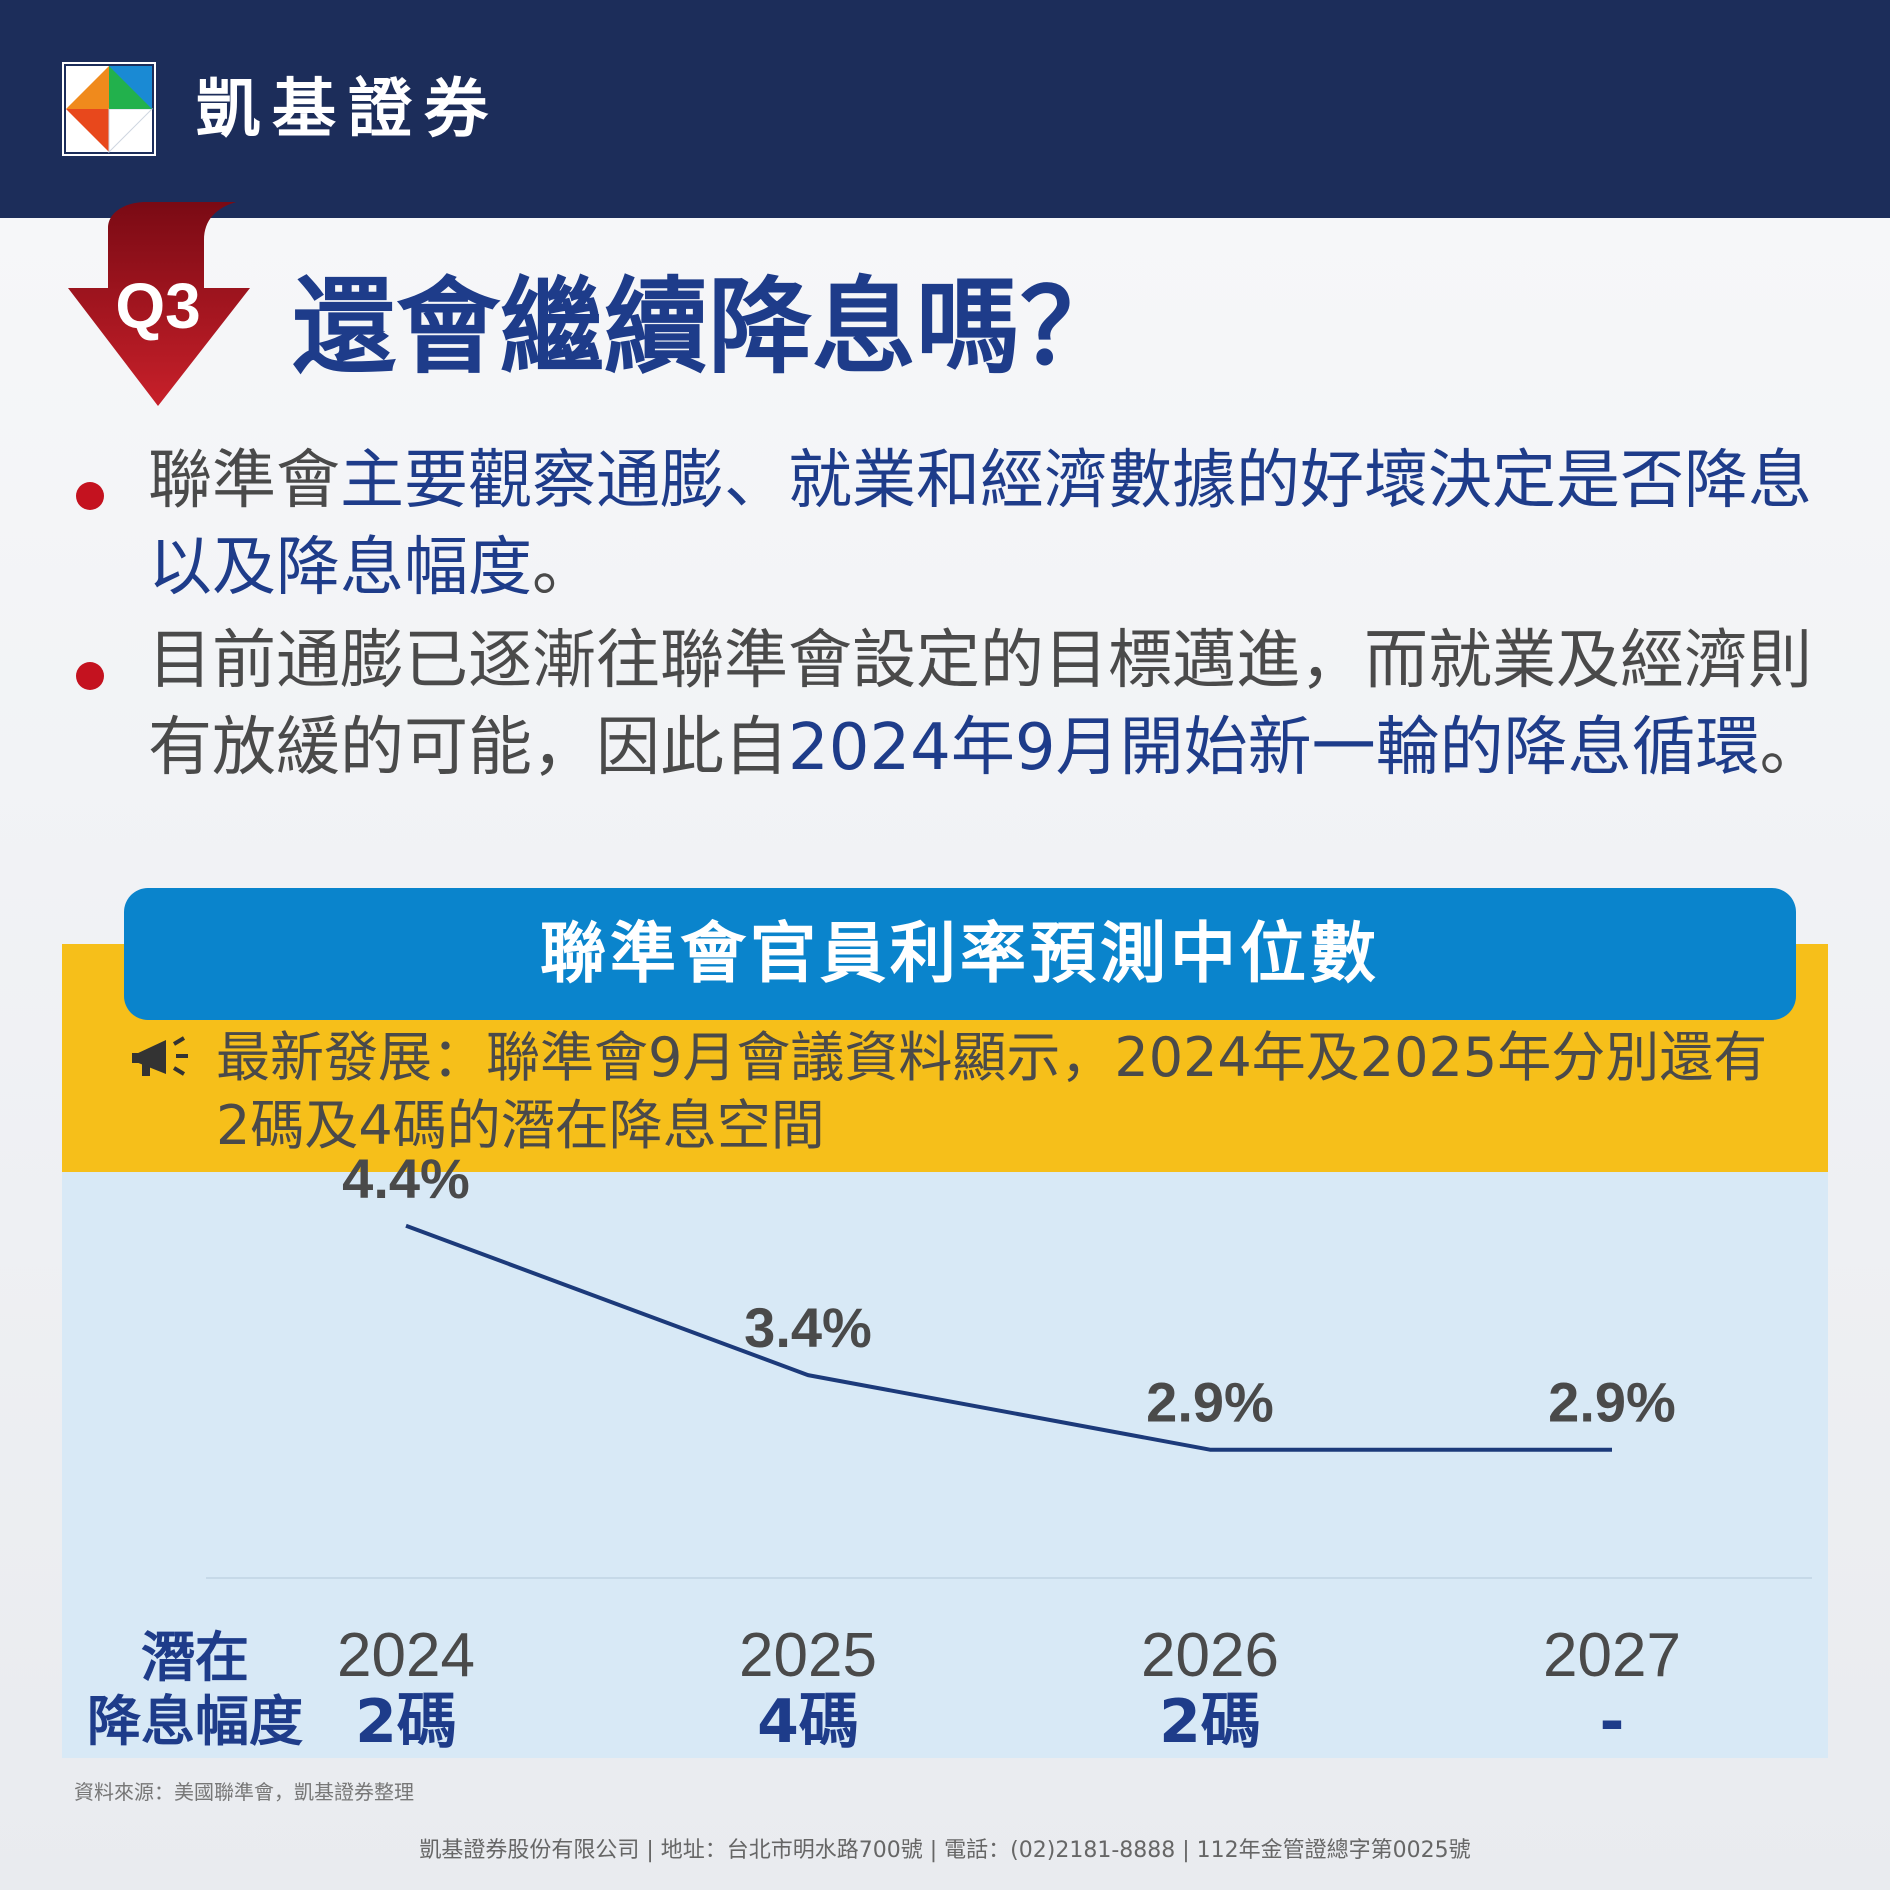  What do you see at coordinates (244, 481) in the screenshot?
I see `bullet-text-segment: 聯準會` at bounding box center [244, 481].